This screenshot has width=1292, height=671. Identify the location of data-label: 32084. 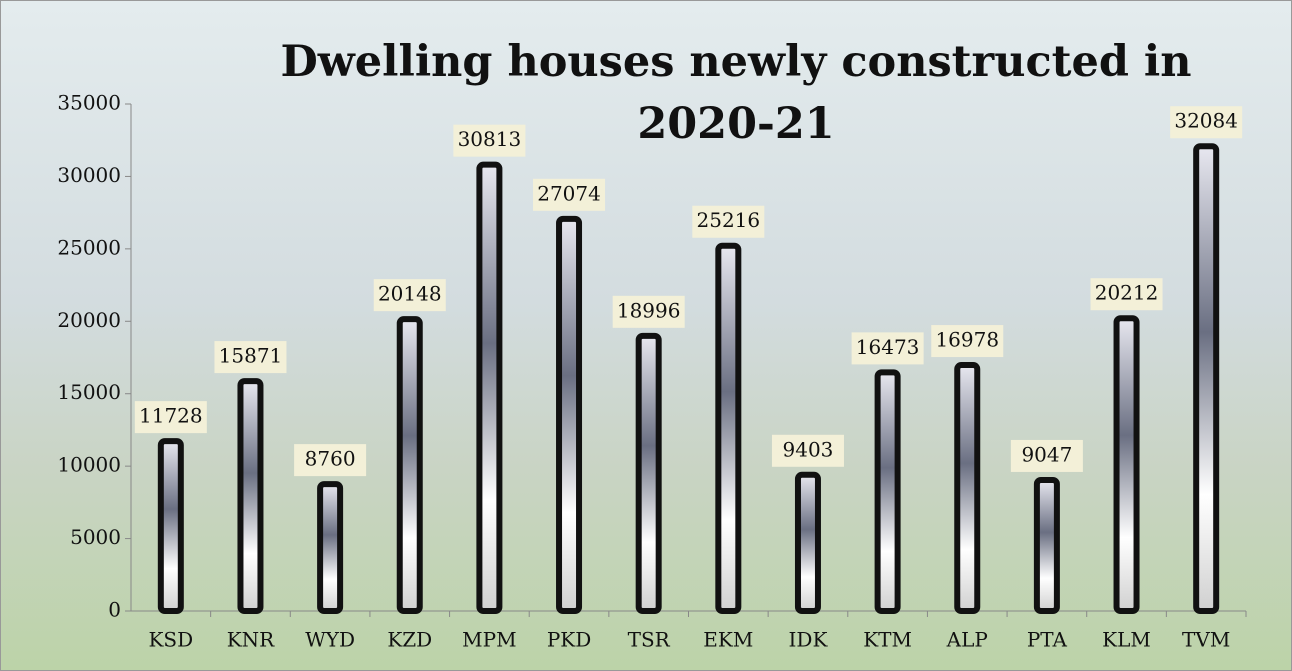
(1206, 121).